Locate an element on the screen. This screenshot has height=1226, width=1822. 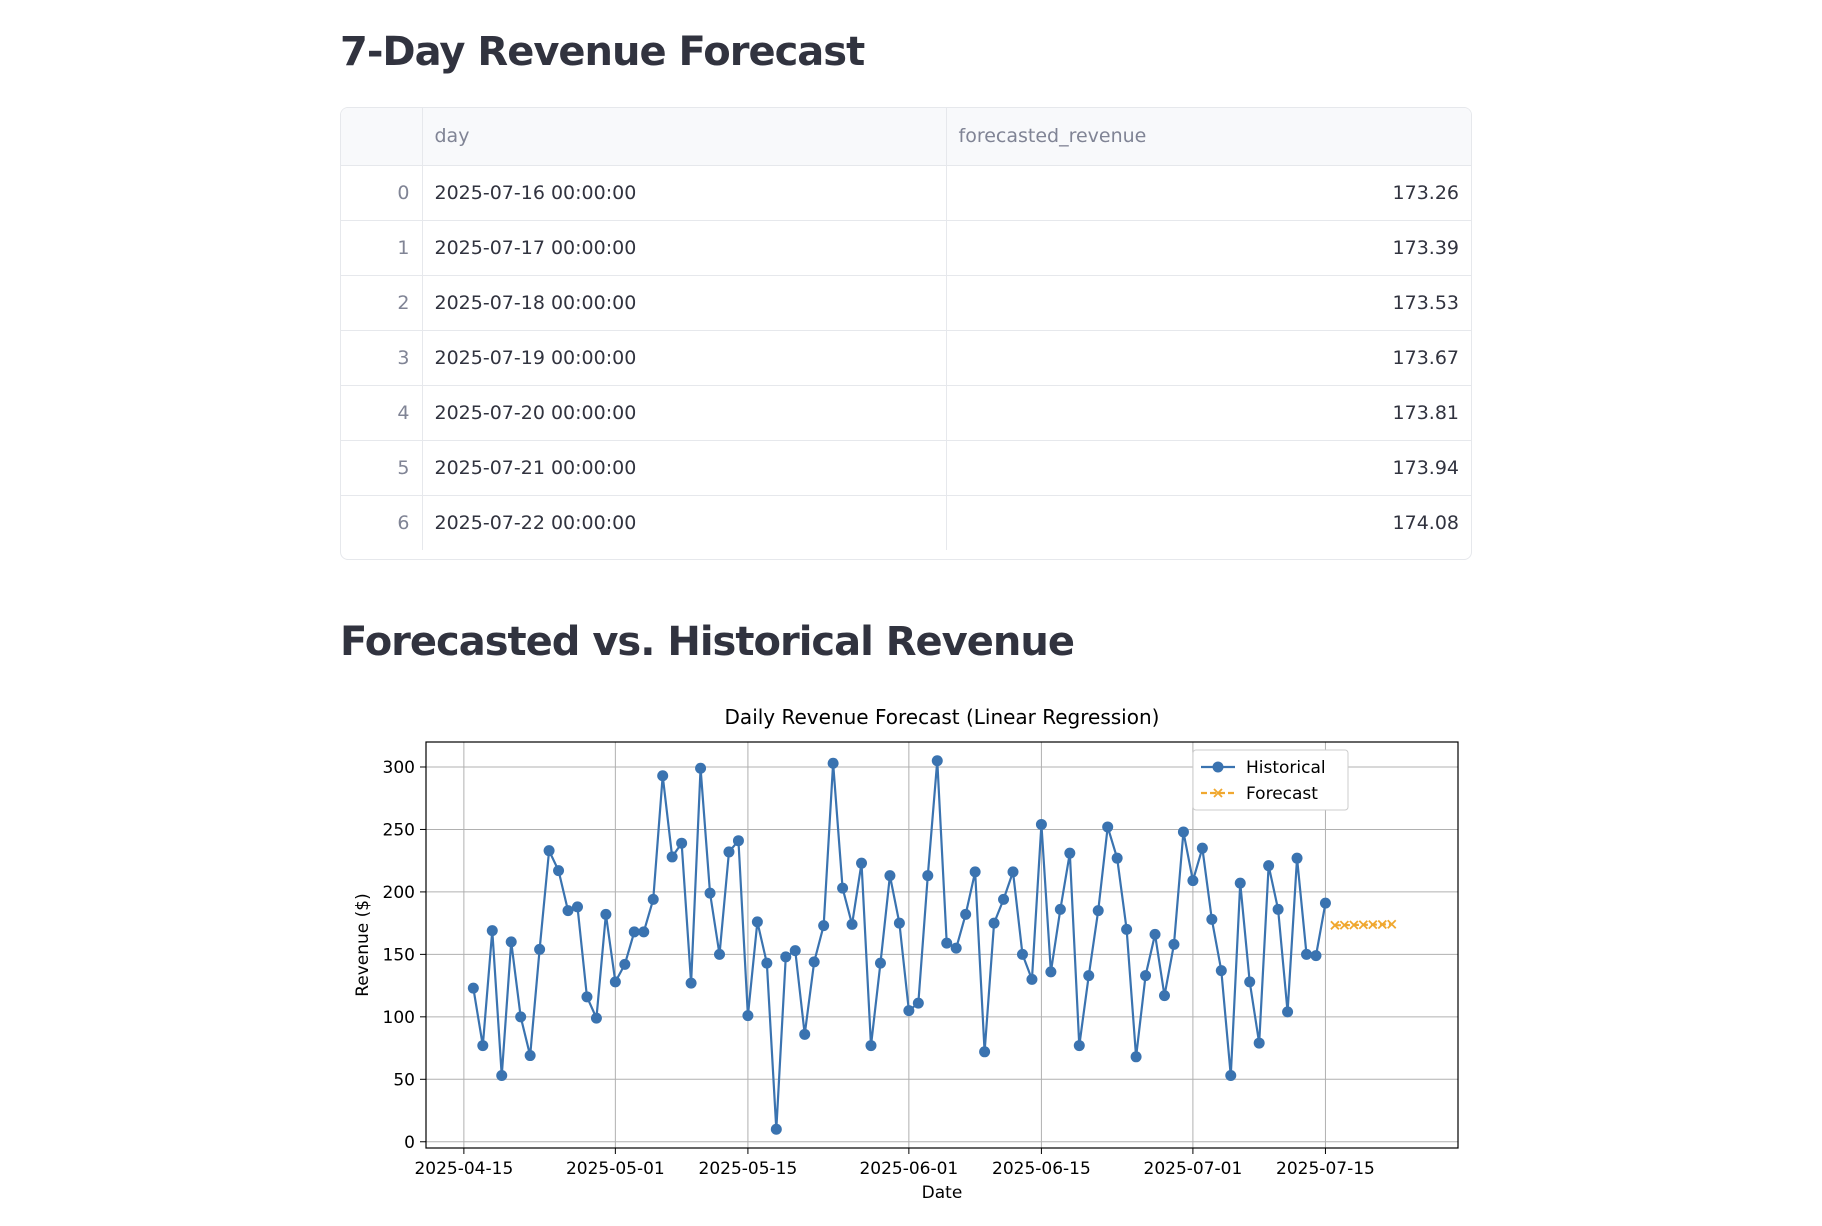
table-row: 5 2025-07-21 00:00:00 173.94 is located at coordinates (906, 468).